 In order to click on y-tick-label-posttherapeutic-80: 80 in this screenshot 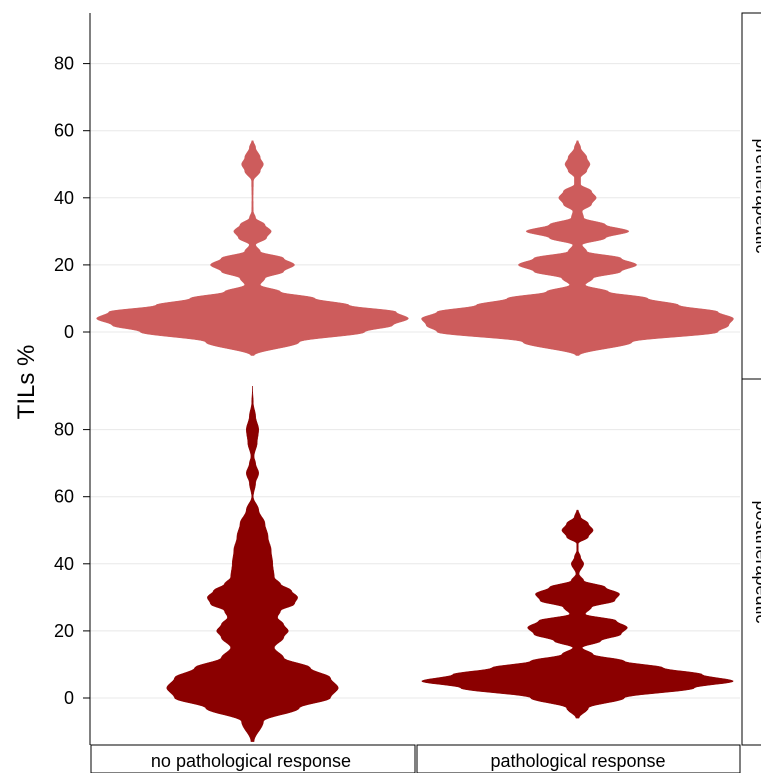, I will do `click(64, 430)`.